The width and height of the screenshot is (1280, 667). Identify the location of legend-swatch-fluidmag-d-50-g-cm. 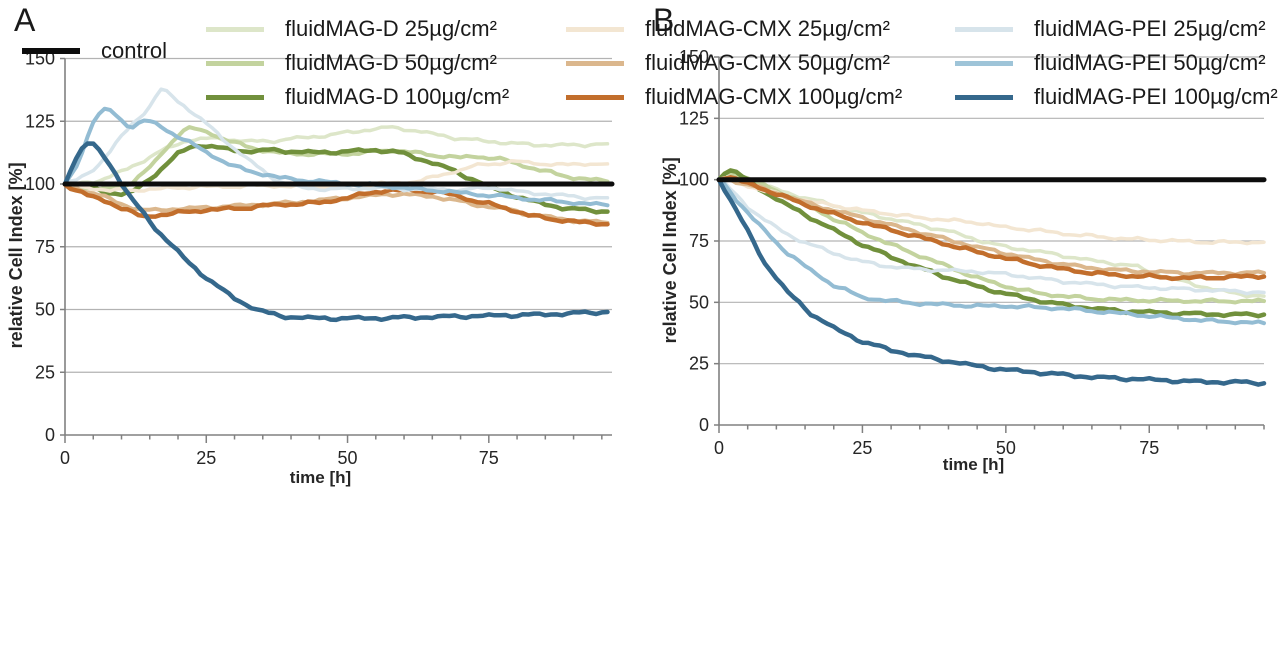
(235, 63).